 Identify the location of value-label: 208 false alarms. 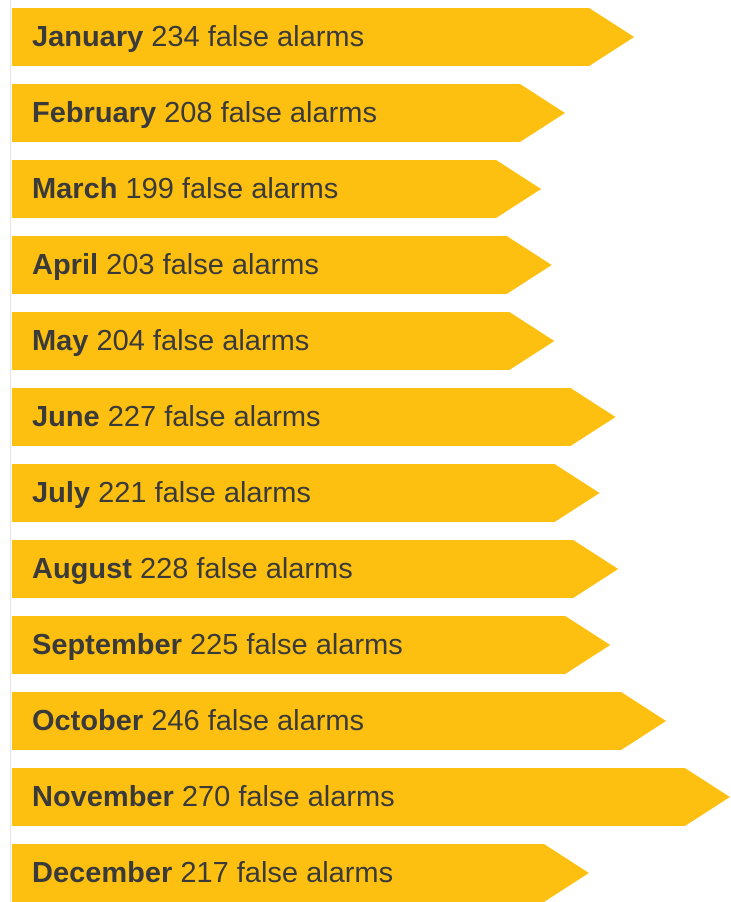
(270, 113).